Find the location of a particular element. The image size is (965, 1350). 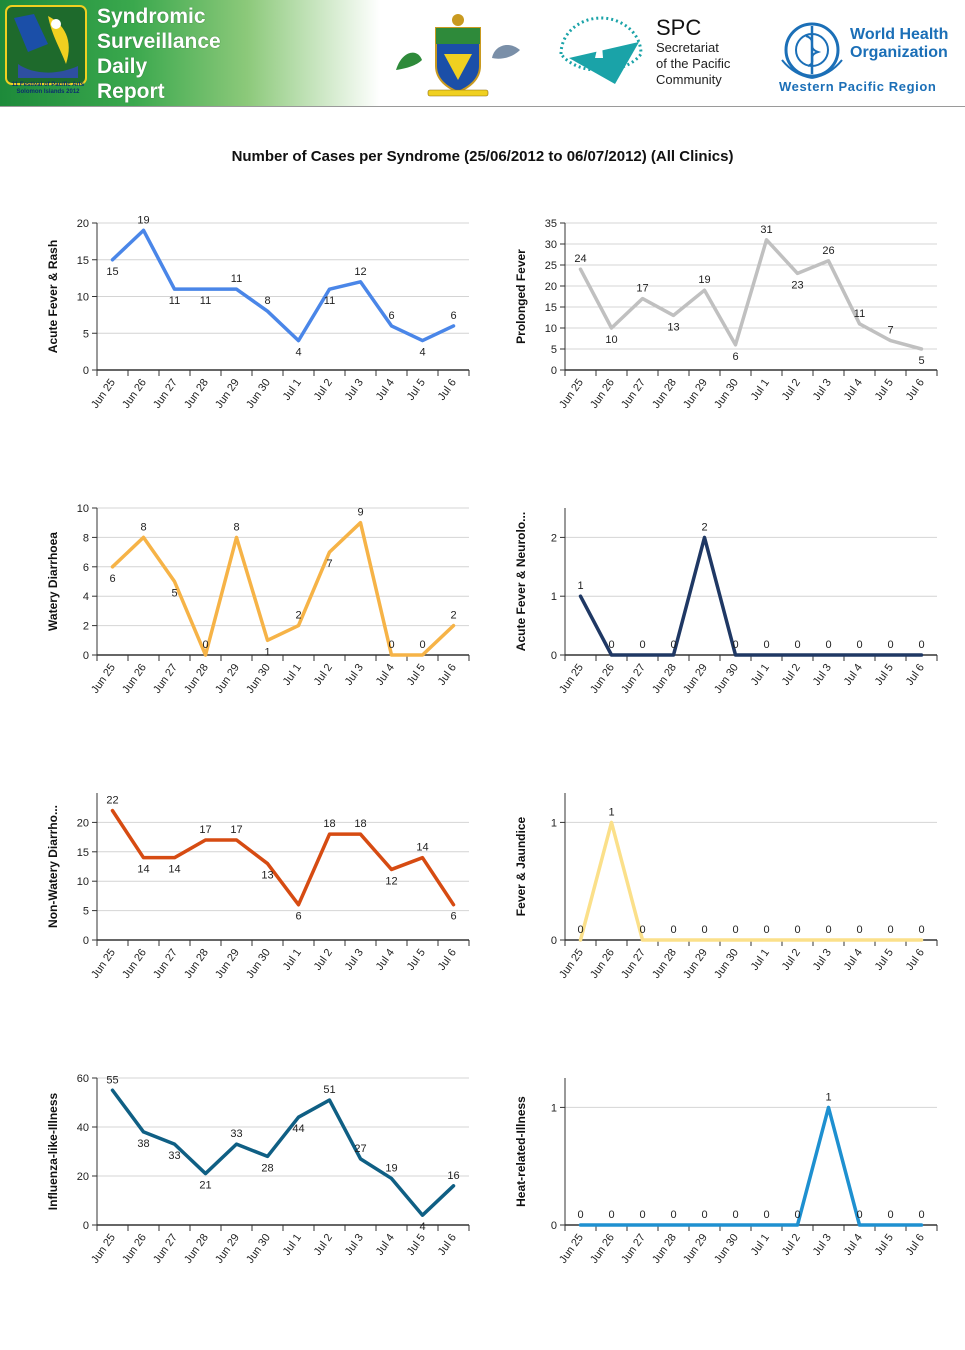

data-label: 24 is located at coordinates (580, 259).